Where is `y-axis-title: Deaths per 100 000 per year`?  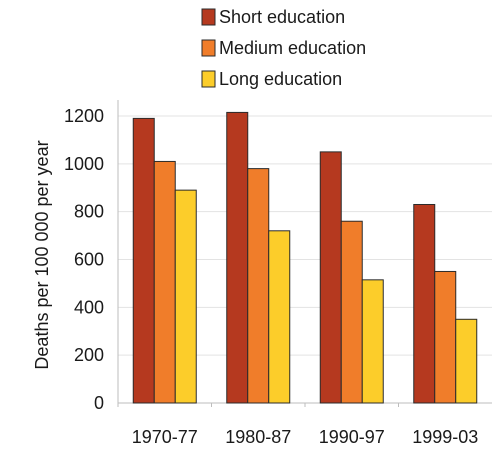
y-axis-title: Deaths per 100 000 per year is located at coordinates (42, 254).